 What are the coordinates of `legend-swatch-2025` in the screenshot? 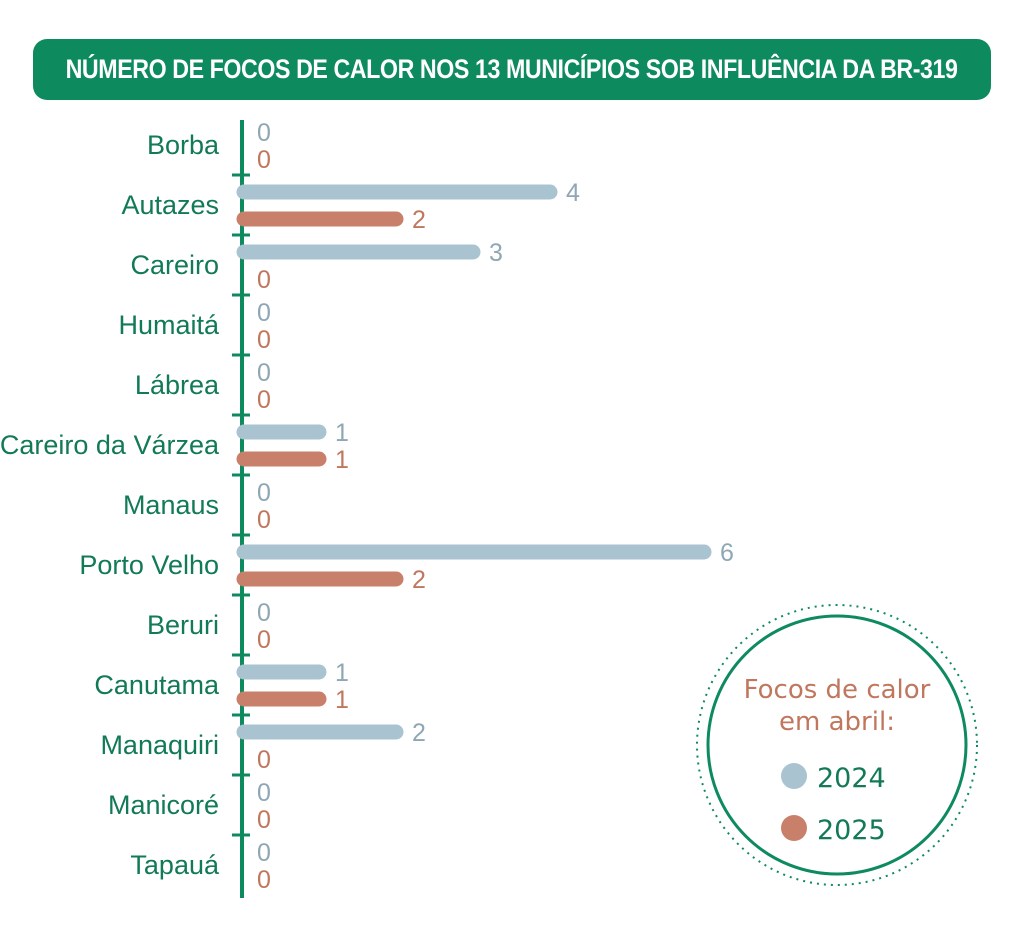 It's located at (794, 828).